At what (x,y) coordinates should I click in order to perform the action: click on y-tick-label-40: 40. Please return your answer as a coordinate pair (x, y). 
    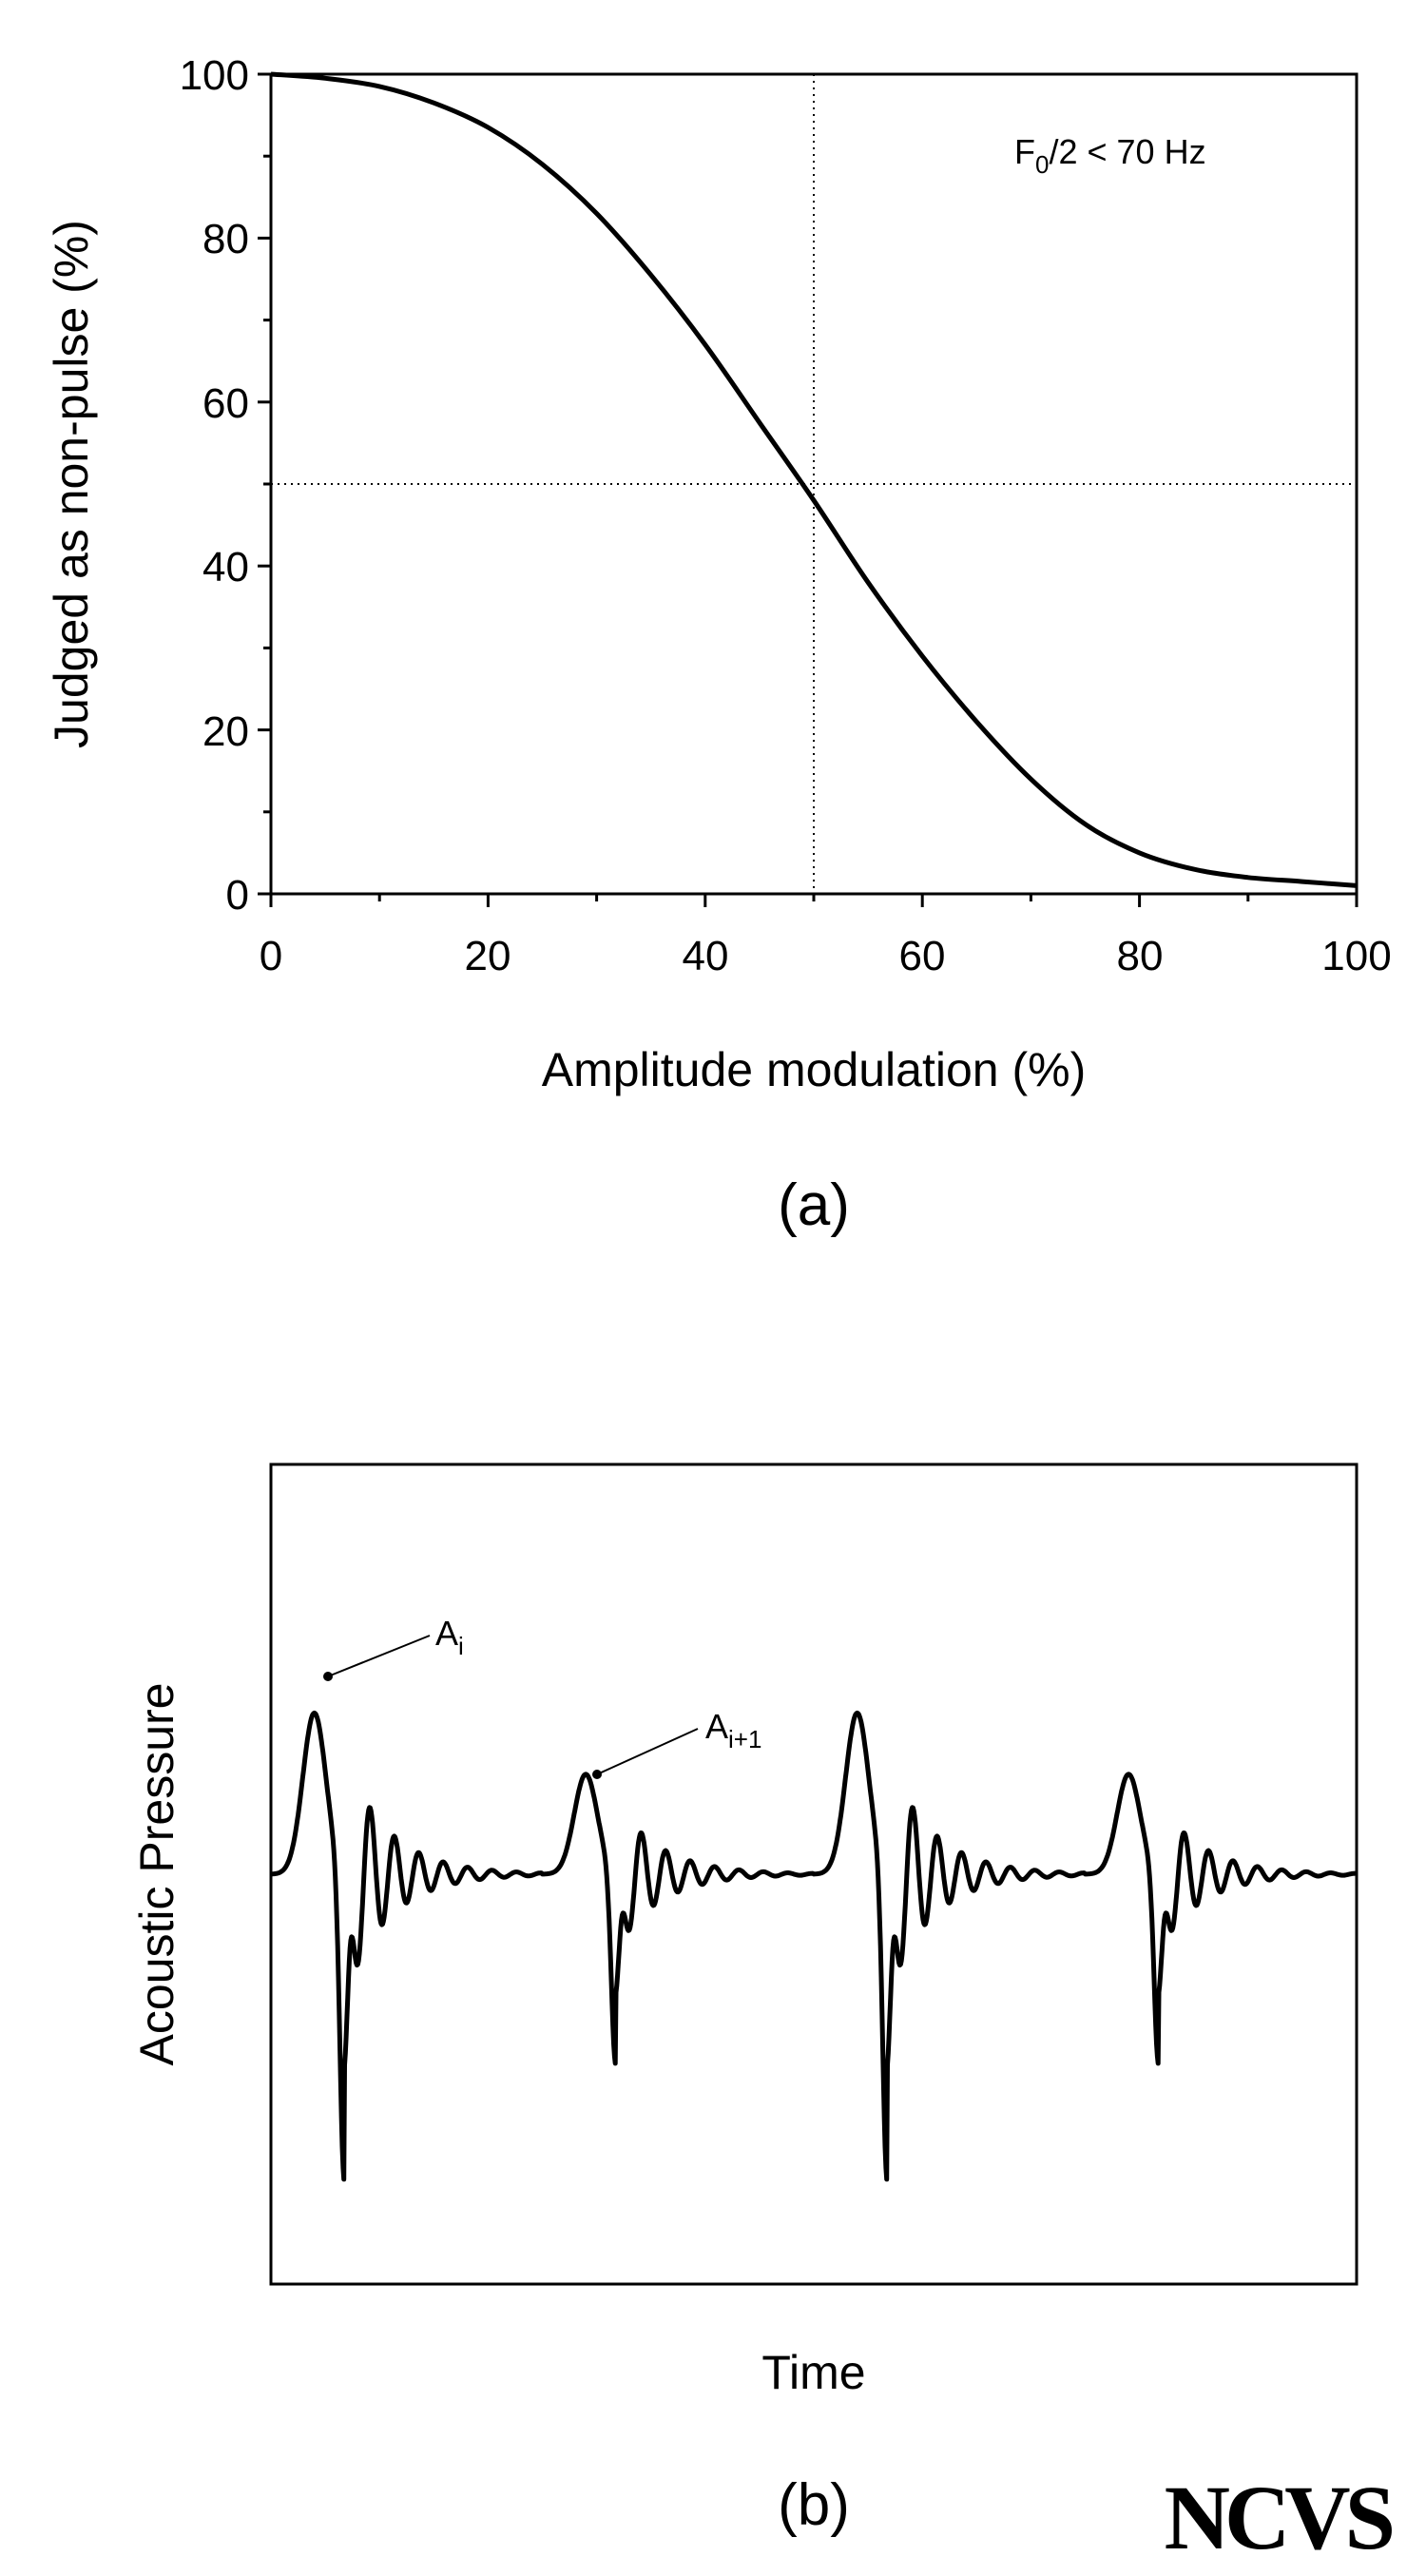
    Looking at the image, I should click on (225, 567).